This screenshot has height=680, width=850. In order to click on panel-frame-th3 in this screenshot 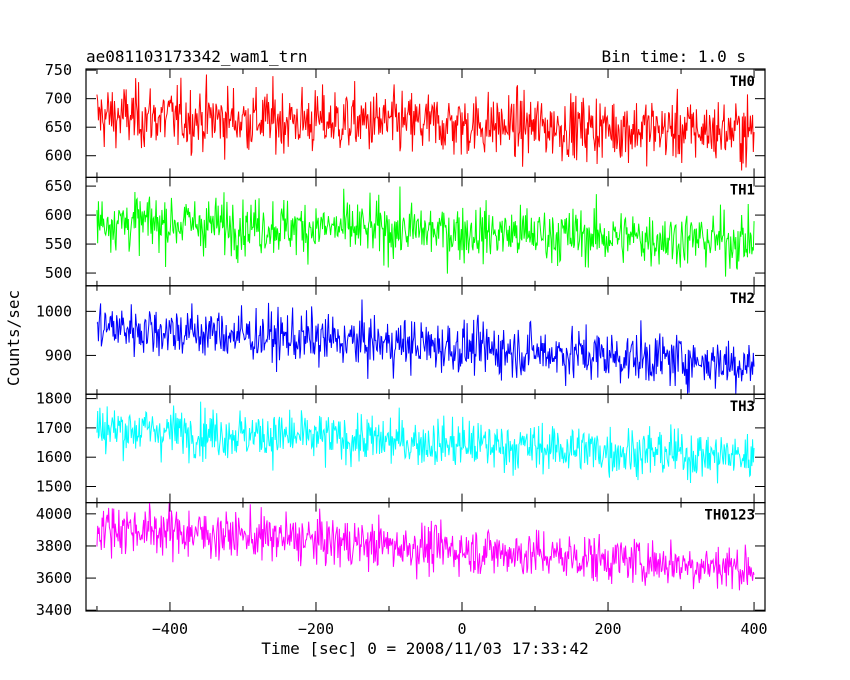, I will do `click(425, 448)`.